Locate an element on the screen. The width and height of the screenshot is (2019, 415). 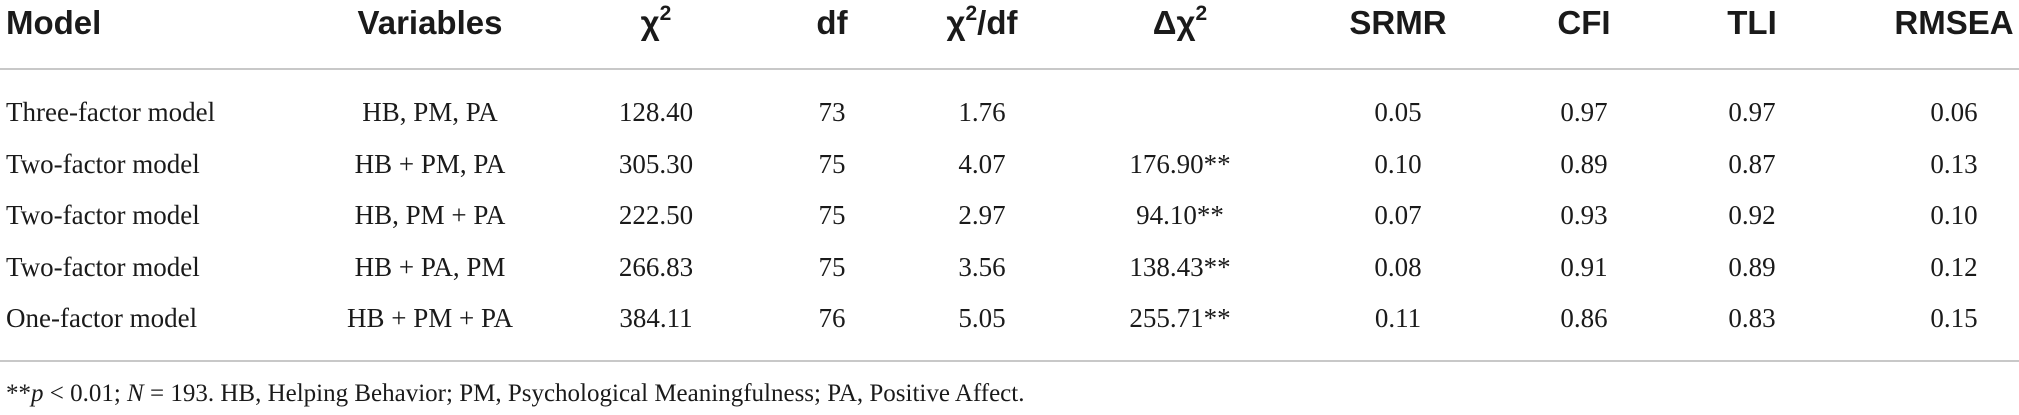
cell-variables: HB, PM + PA is located at coordinates (430, 215).